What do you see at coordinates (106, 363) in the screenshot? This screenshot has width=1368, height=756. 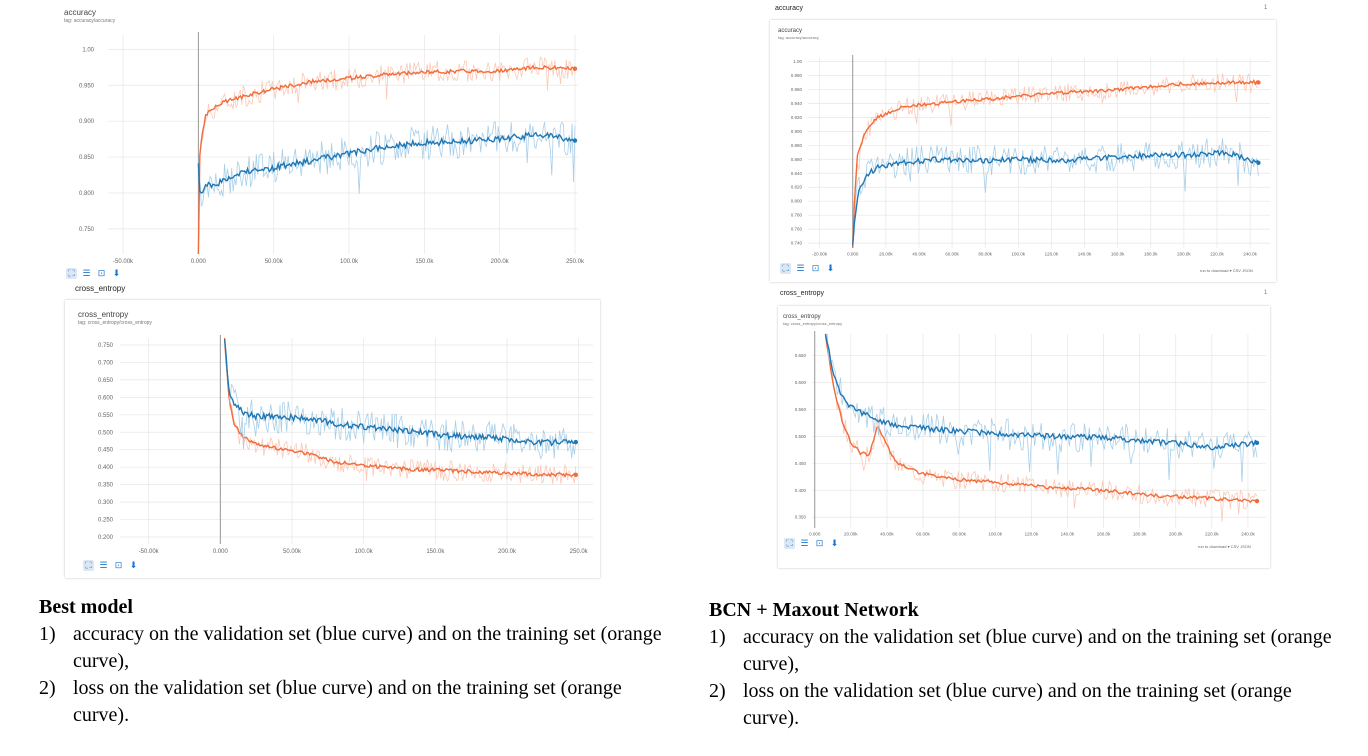 I see `y-tick-label: 0.700` at bounding box center [106, 363].